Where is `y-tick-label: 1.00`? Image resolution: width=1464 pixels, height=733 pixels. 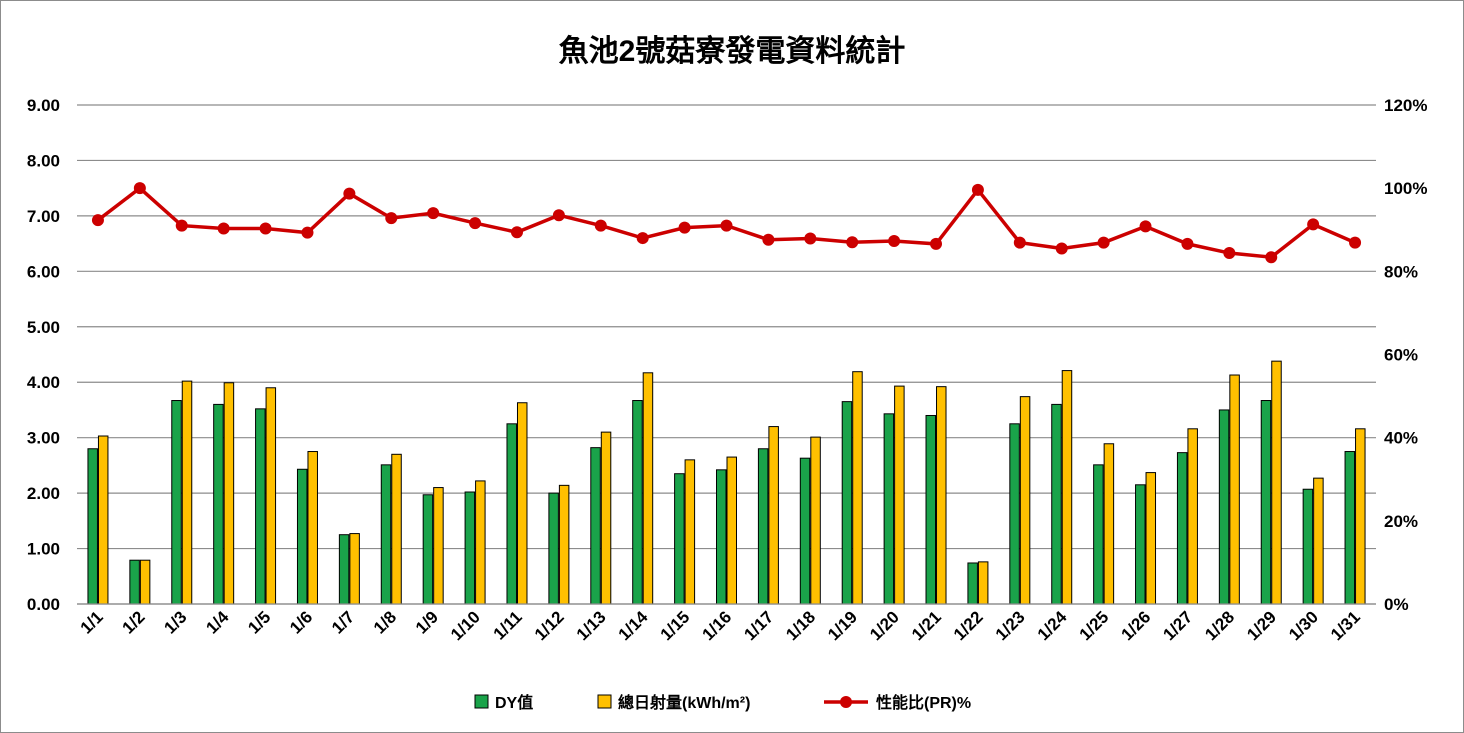
y-tick-label: 1.00 is located at coordinates (43, 549).